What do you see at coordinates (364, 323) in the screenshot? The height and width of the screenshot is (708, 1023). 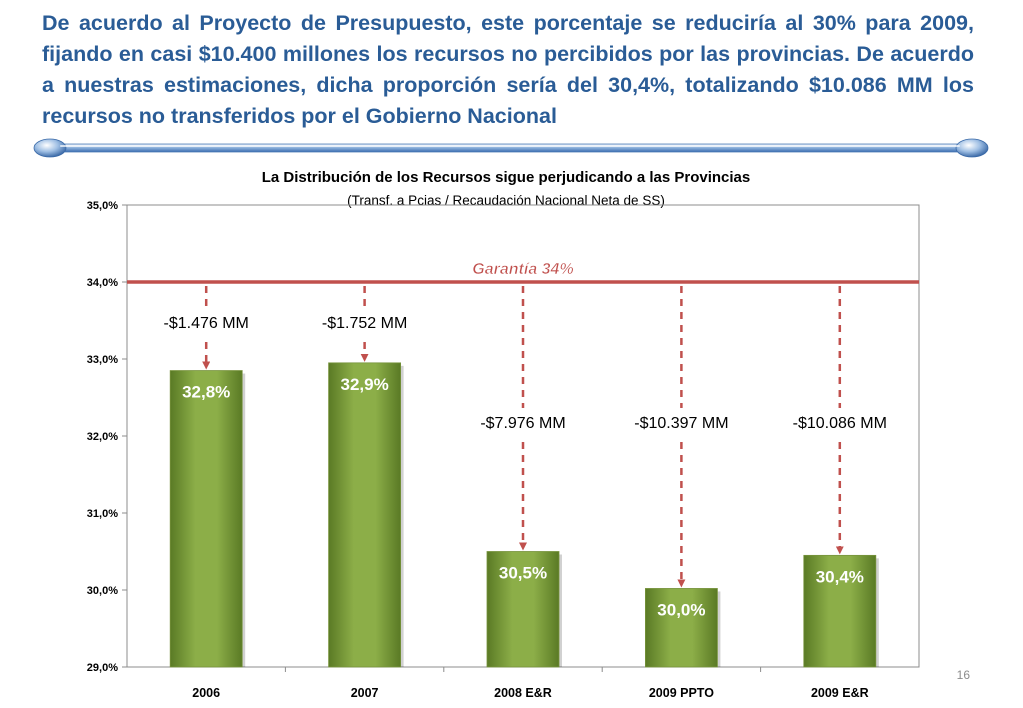 I see `gap-label: -$1.752 MM` at bounding box center [364, 323].